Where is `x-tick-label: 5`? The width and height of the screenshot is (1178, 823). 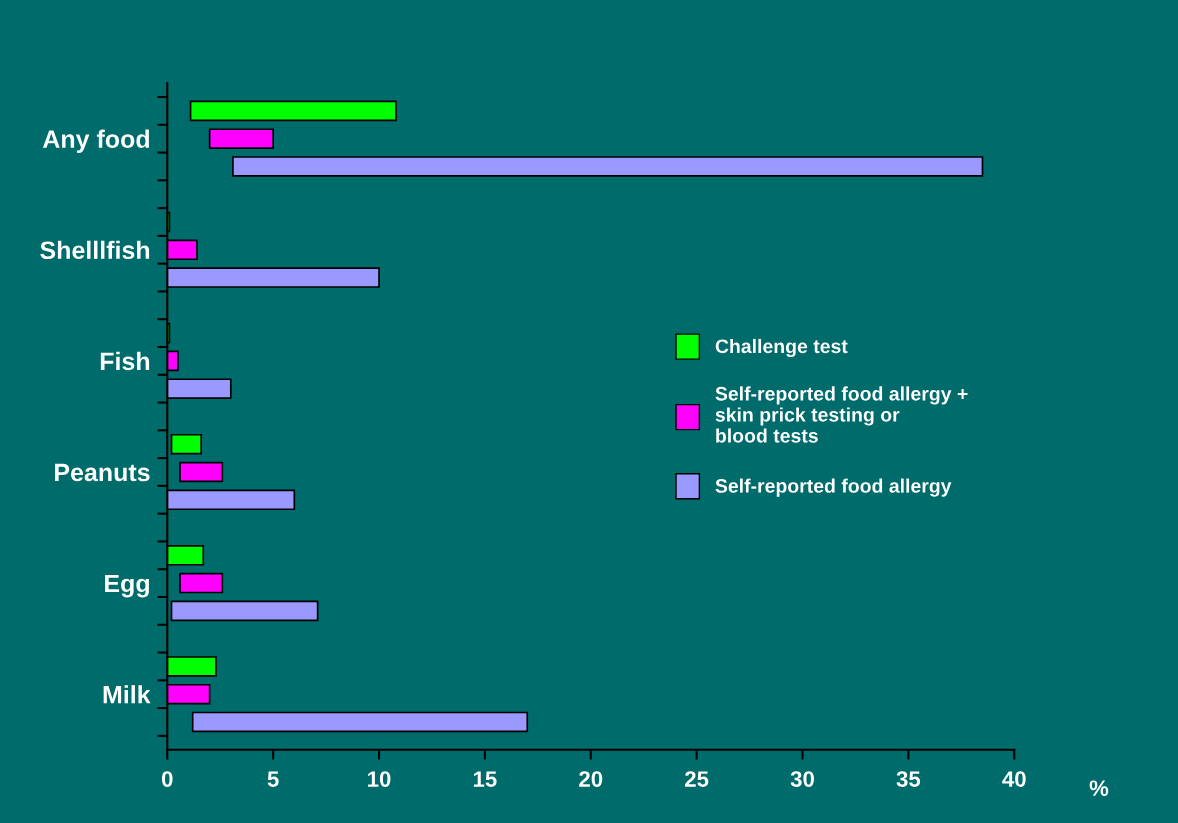 x-tick-label: 5 is located at coordinates (273, 779).